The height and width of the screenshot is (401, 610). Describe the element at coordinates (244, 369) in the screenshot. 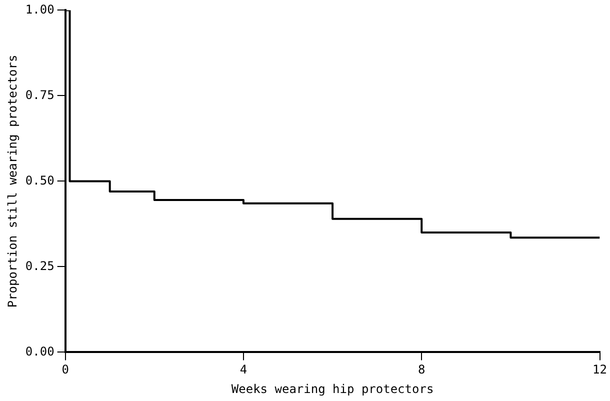

I see `x-tick-label: 4` at that location.